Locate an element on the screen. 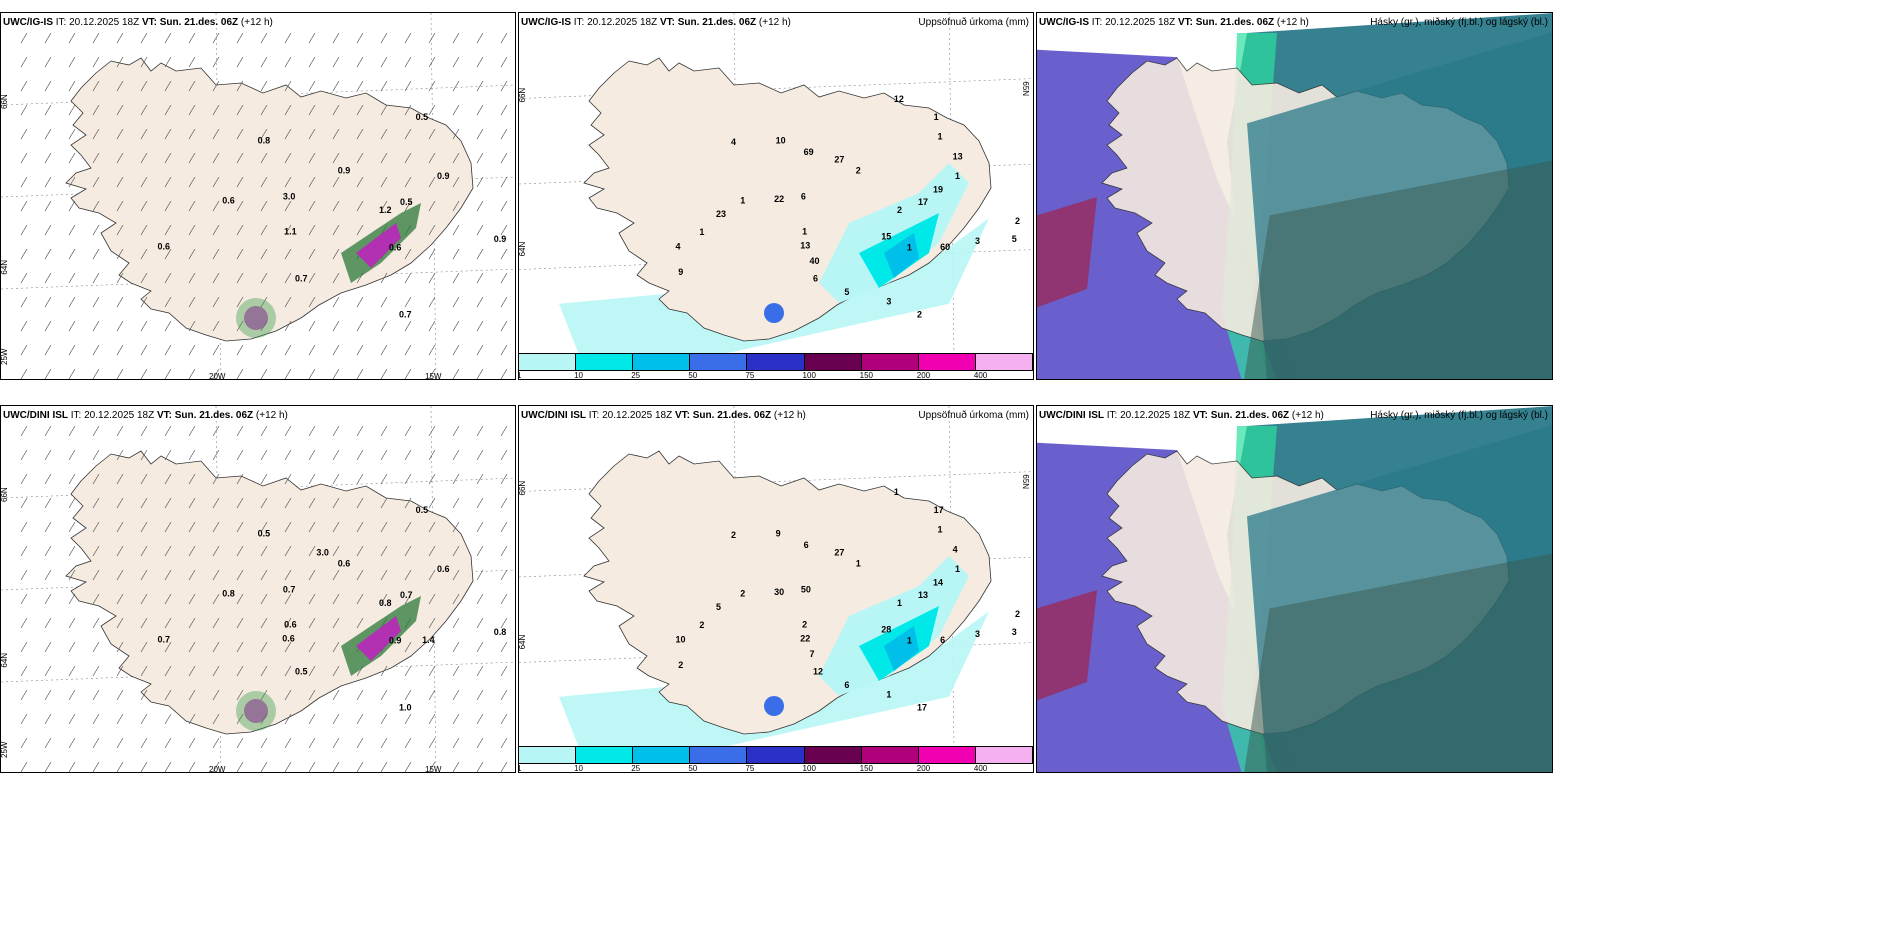 Image resolution: width=1900 pixels, height=950 pixels. precip-magenta-area is located at coordinates (378, 638).